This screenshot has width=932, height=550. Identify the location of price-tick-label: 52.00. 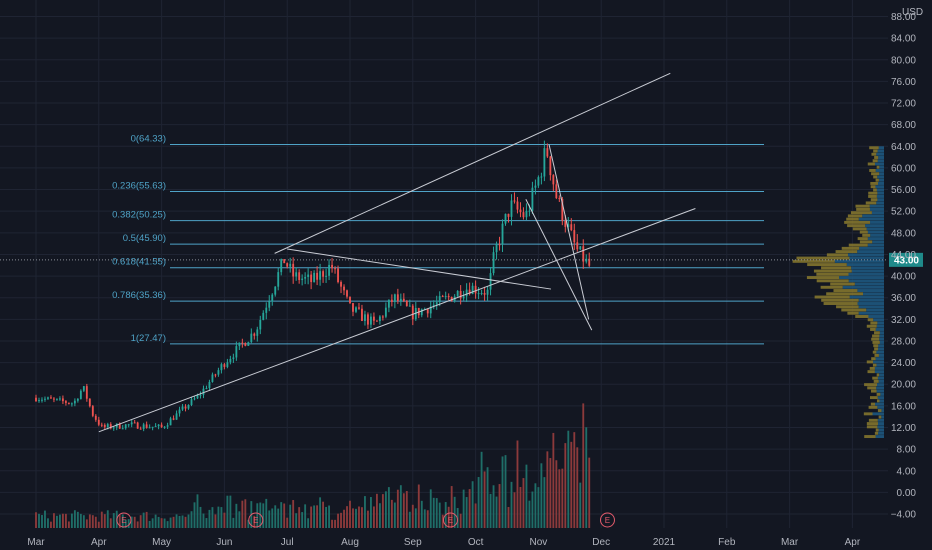
(903, 212).